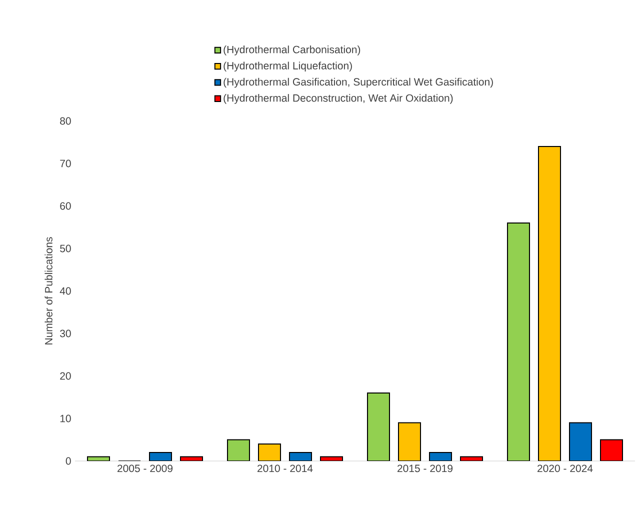  Describe the element at coordinates (145, 468) in the screenshot. I see `x-tick-label: 2005 - 2009` at that location.